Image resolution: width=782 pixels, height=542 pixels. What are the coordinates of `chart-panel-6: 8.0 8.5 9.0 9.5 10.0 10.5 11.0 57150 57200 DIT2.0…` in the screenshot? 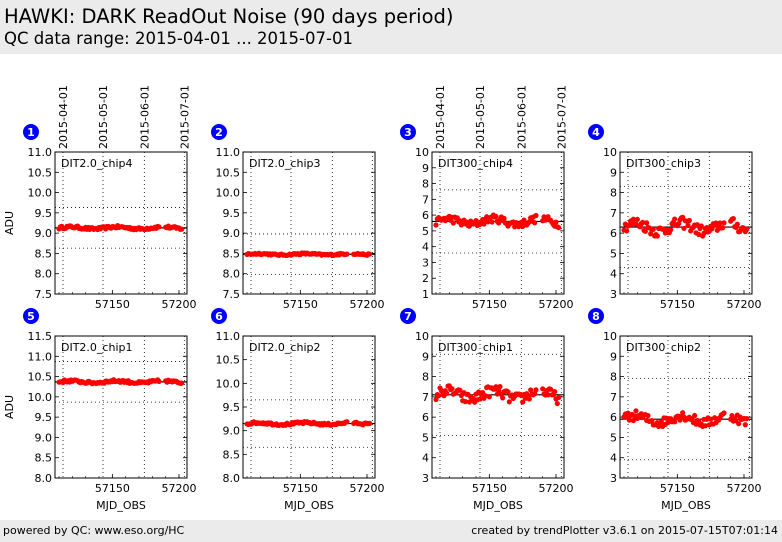 It's located at (298, 410).